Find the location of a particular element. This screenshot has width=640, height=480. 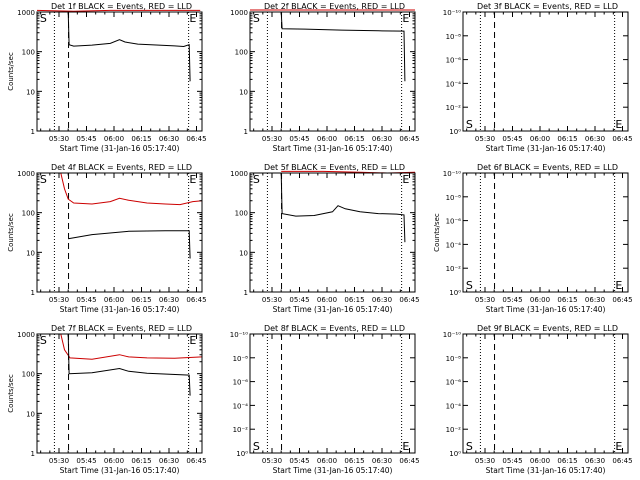

y-tick-label: 100 is located at coordinates (28, 53).